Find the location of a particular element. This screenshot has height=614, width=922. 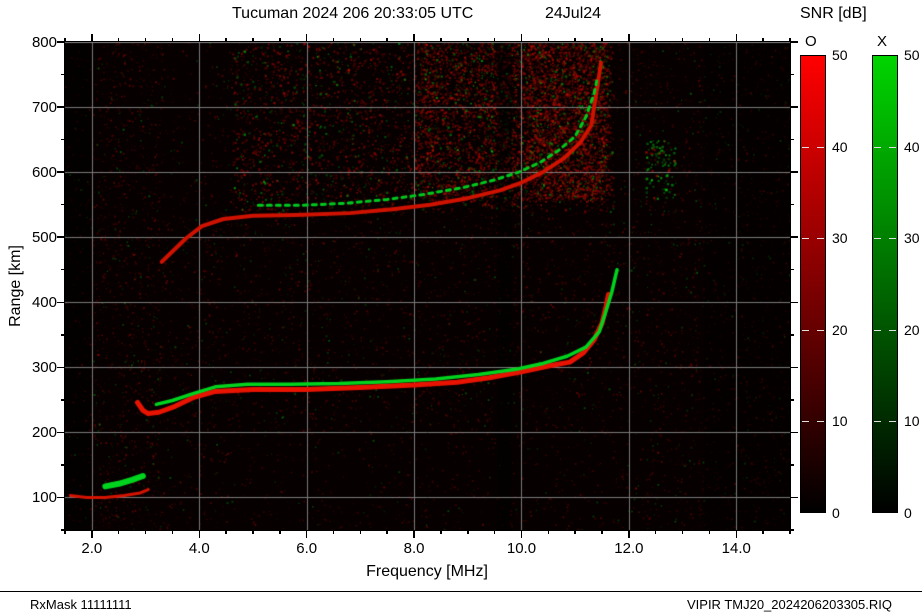

colorbar-tick-label: 40 is located at coordinates (912, 146).